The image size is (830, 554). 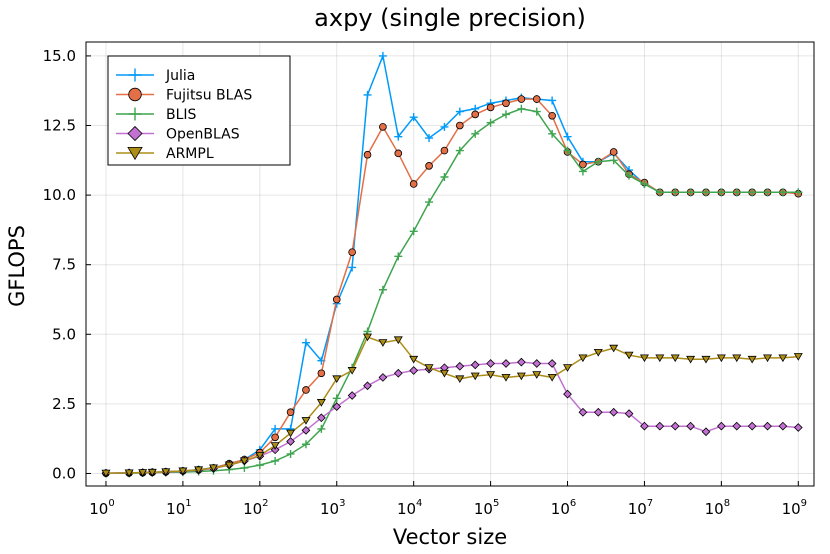 I want to click on legend-marker-armpl, so click(x=135, y=153).